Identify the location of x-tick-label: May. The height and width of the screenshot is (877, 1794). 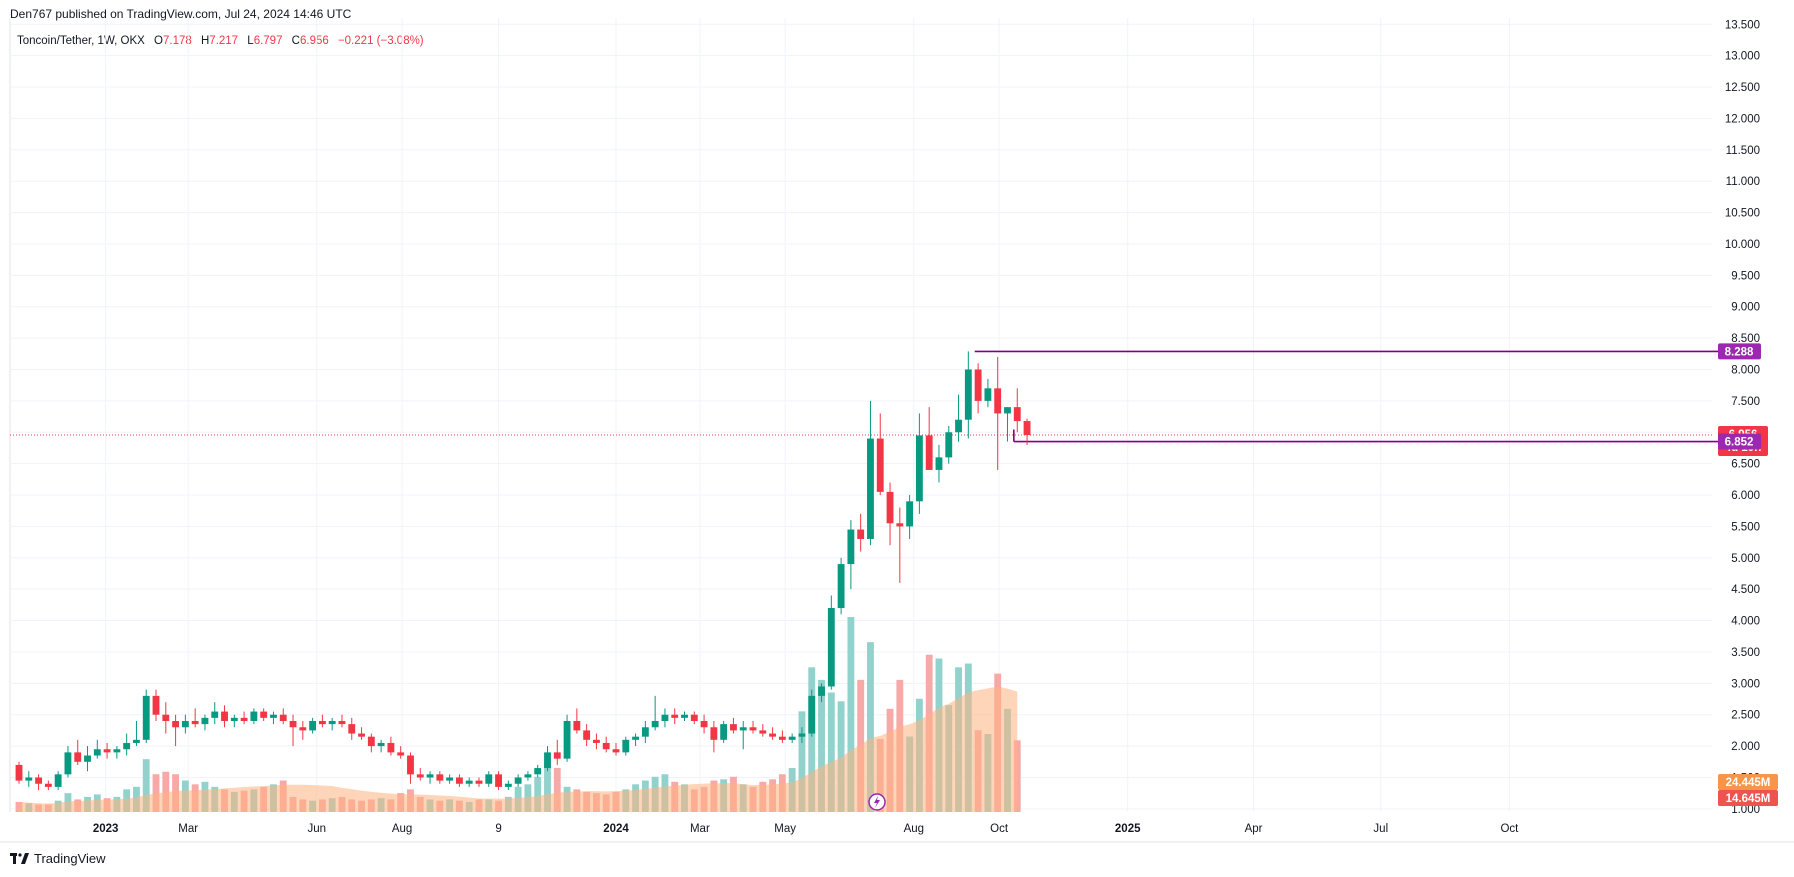
(785, 829).